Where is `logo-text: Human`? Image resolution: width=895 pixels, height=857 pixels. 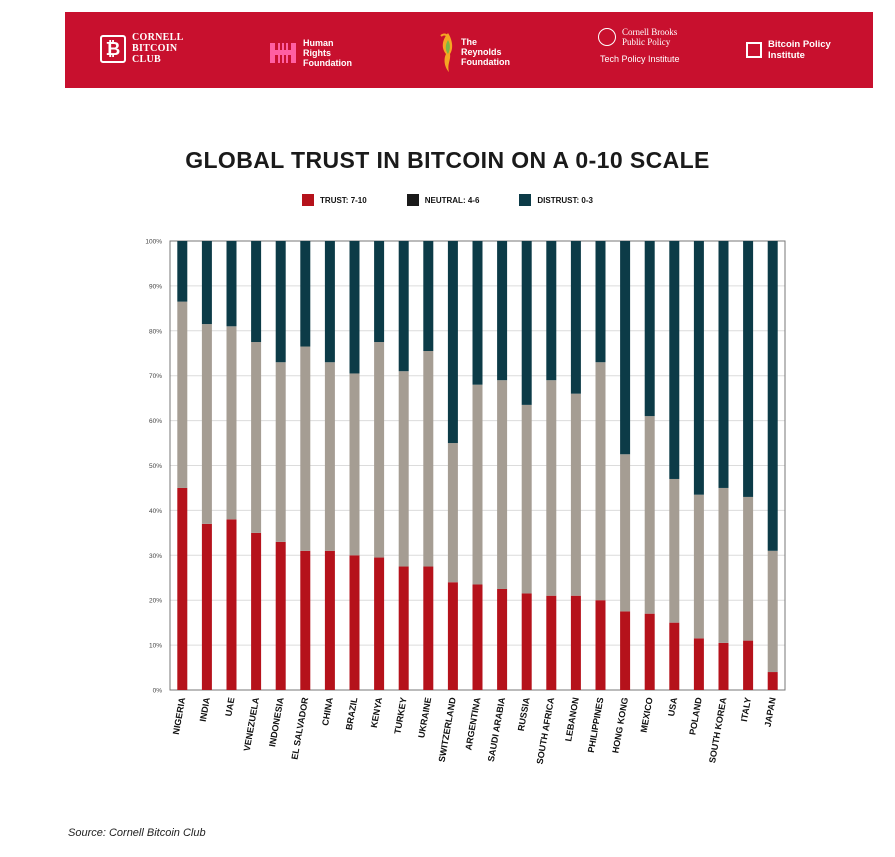
logo-text: Human is located at coordinates (318, 43).